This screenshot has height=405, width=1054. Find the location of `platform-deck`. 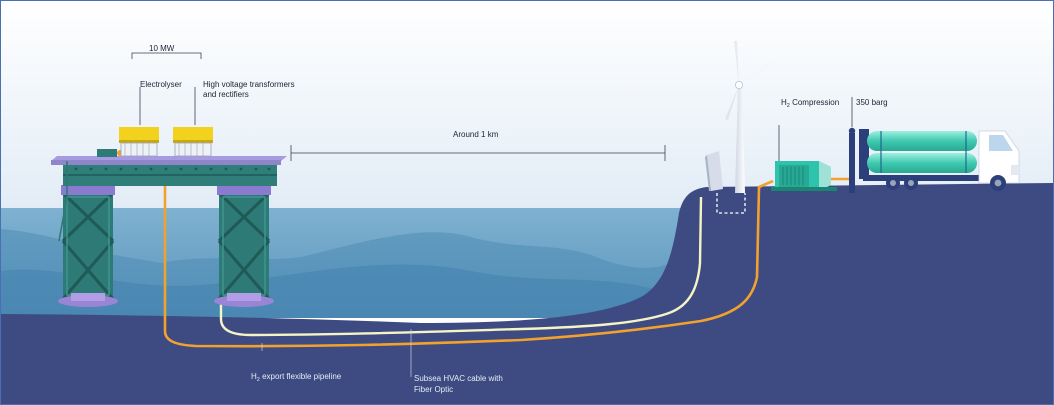

platform-deck is located at coordinates (169, 158).